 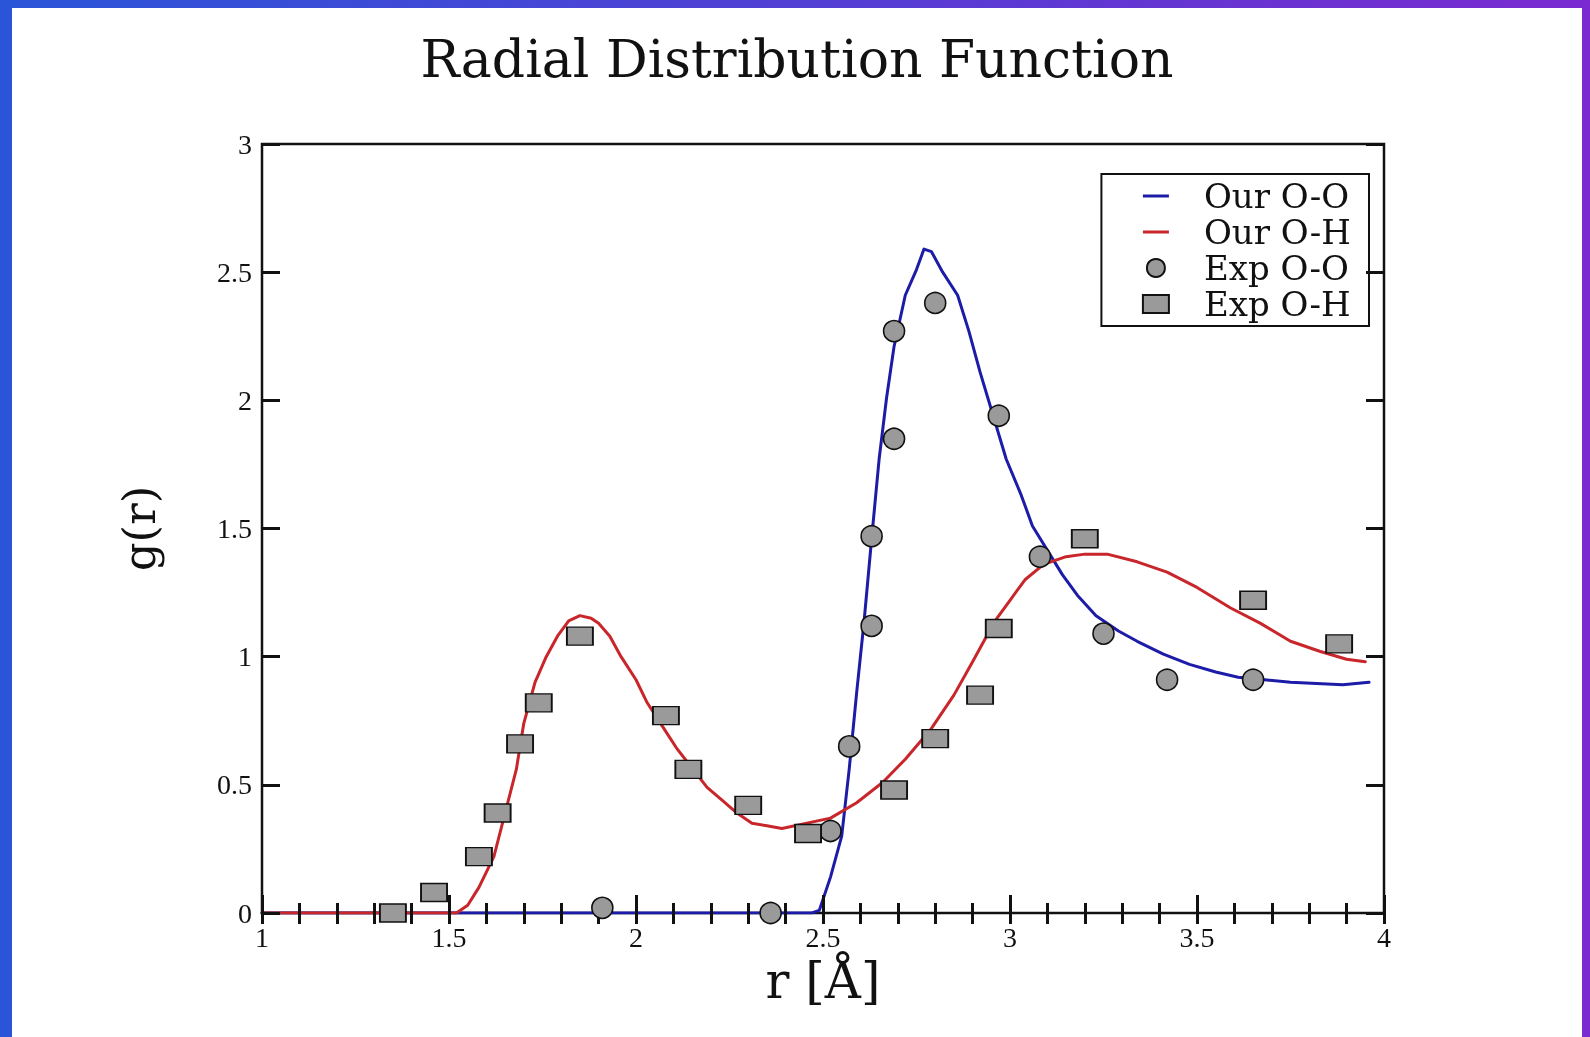 I want to click on chart-title: Radial Distribution Function, so click(x=797, y=59).